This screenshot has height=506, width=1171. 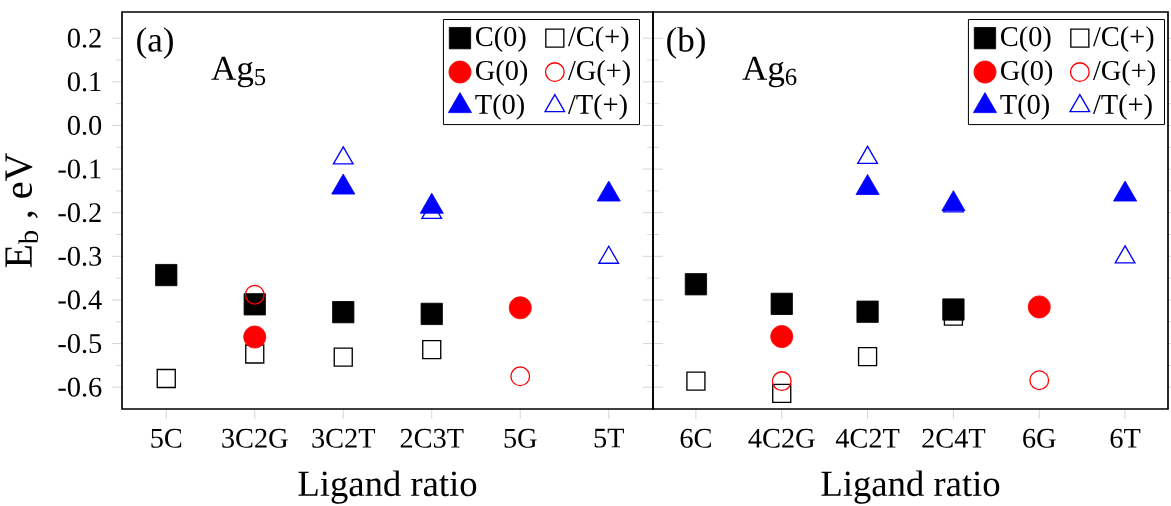 I want to click on annotation: (b), so click(x=686, y=43).